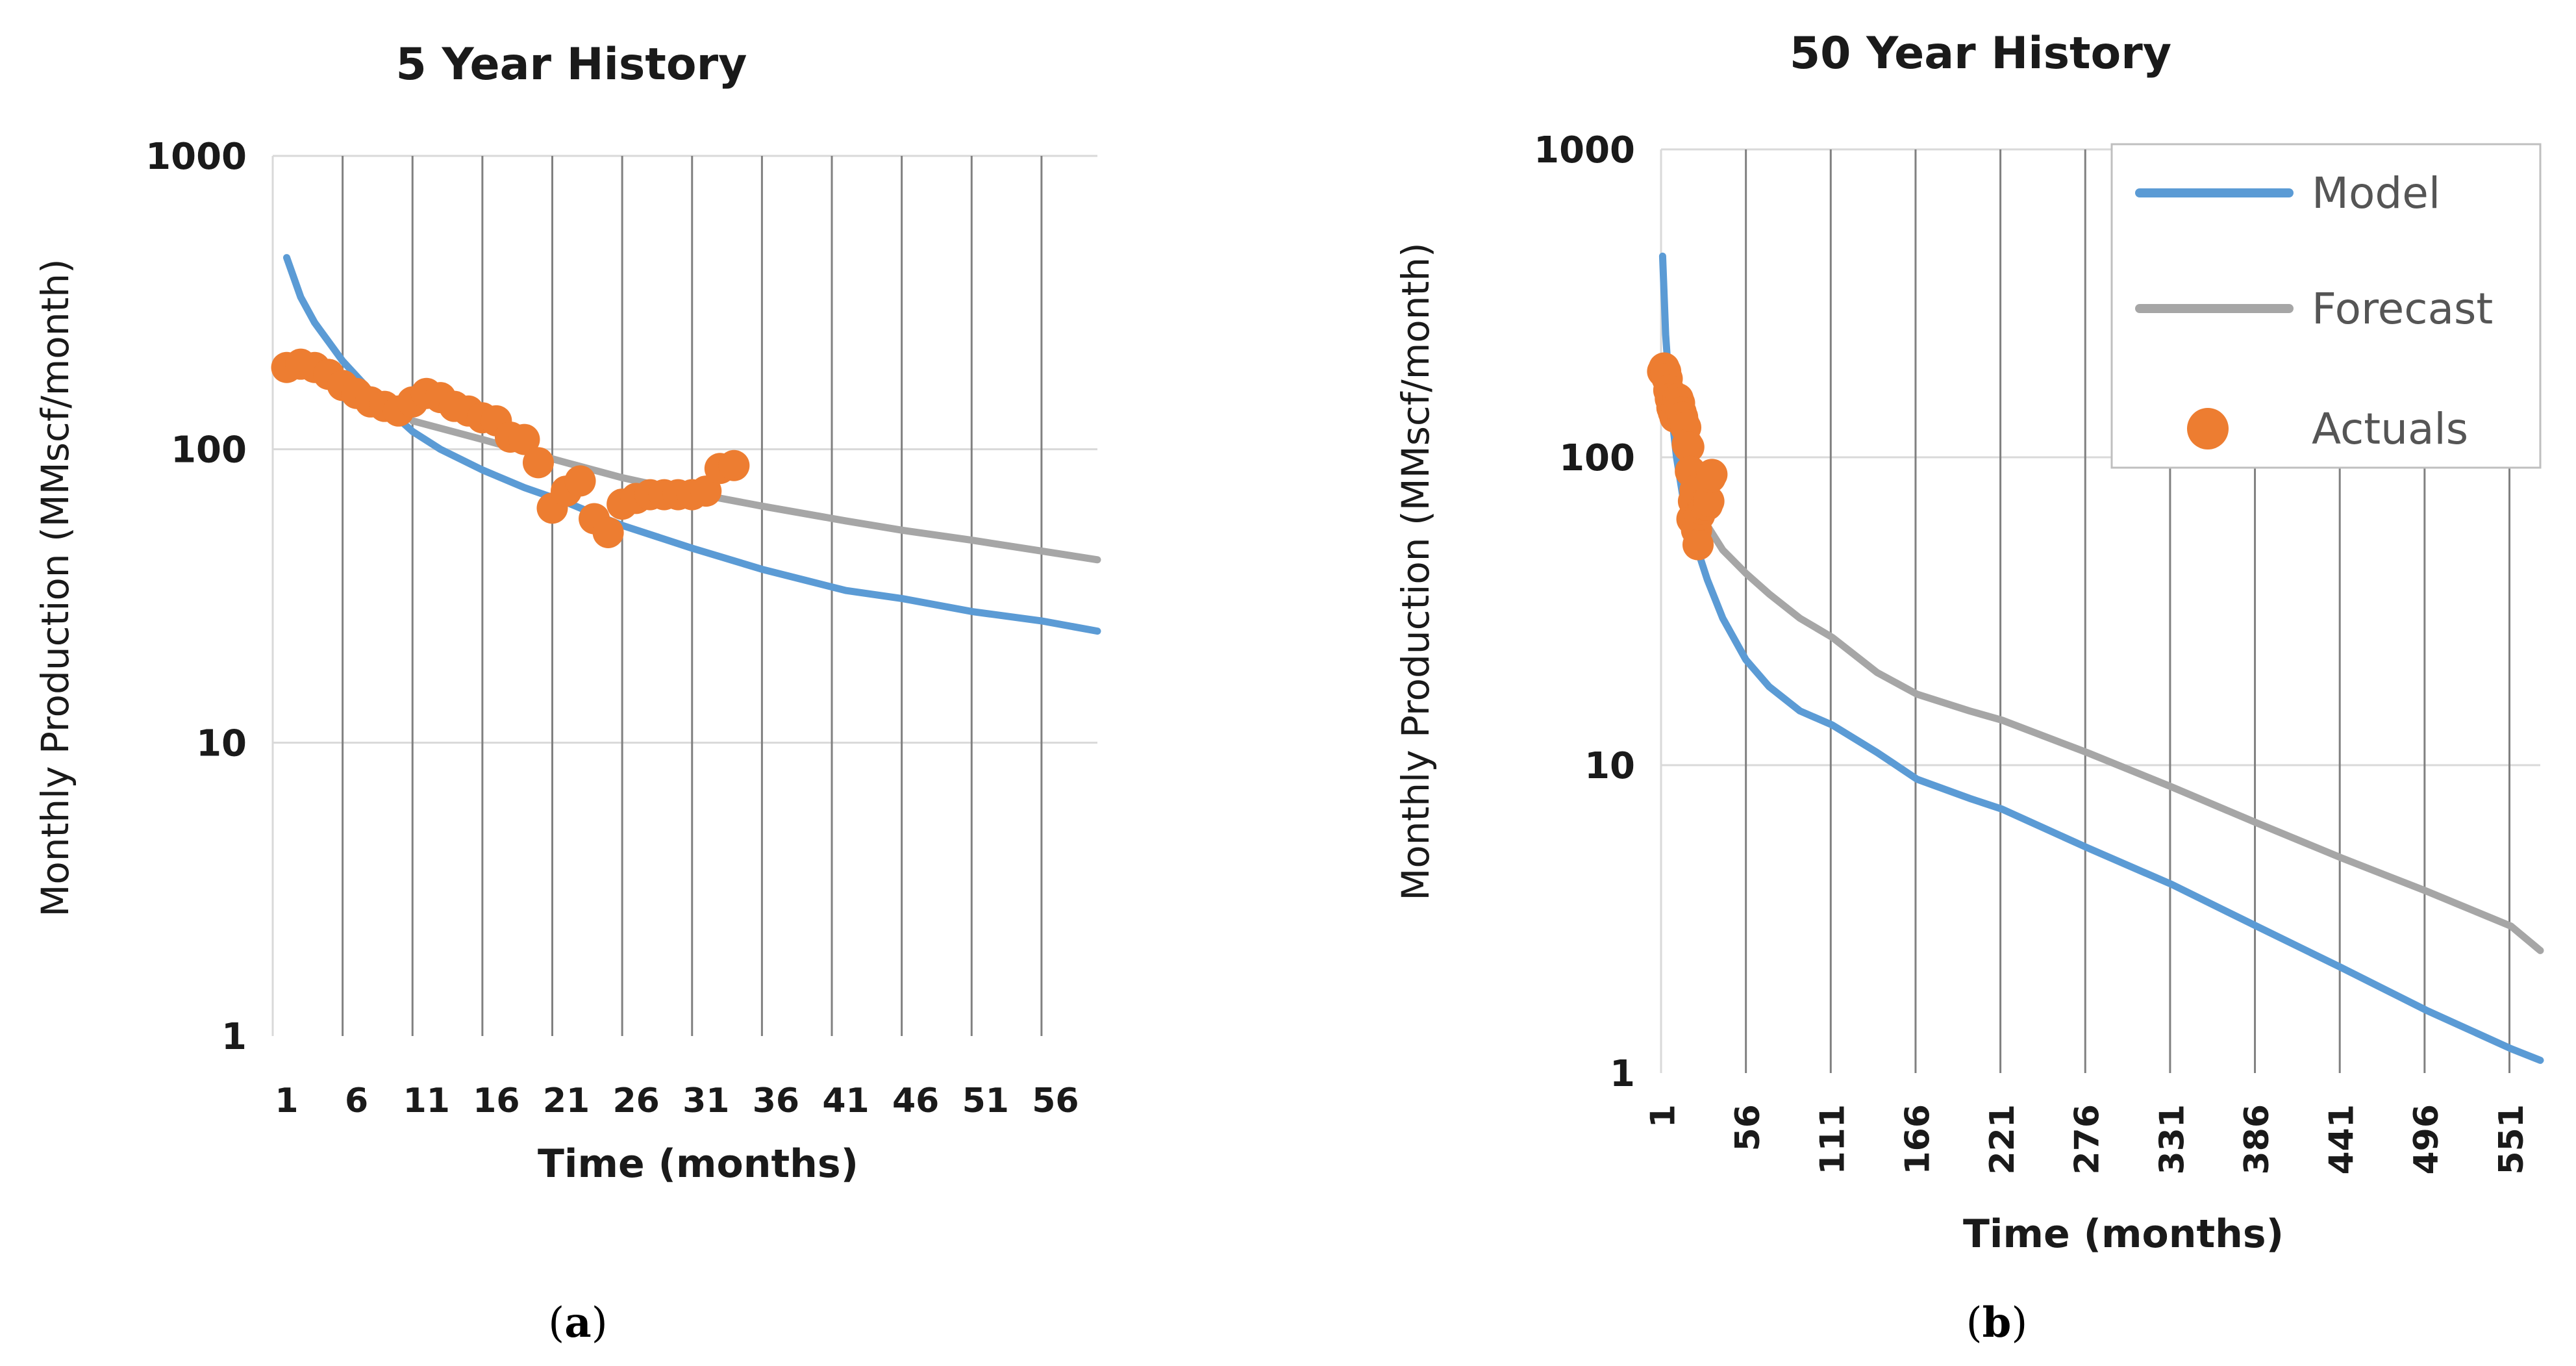  What do you see at coordinates (234, 1037) in the screenshot?
I see `chart-a-y-tick-label: 1` at bounding box center [234, 1037].